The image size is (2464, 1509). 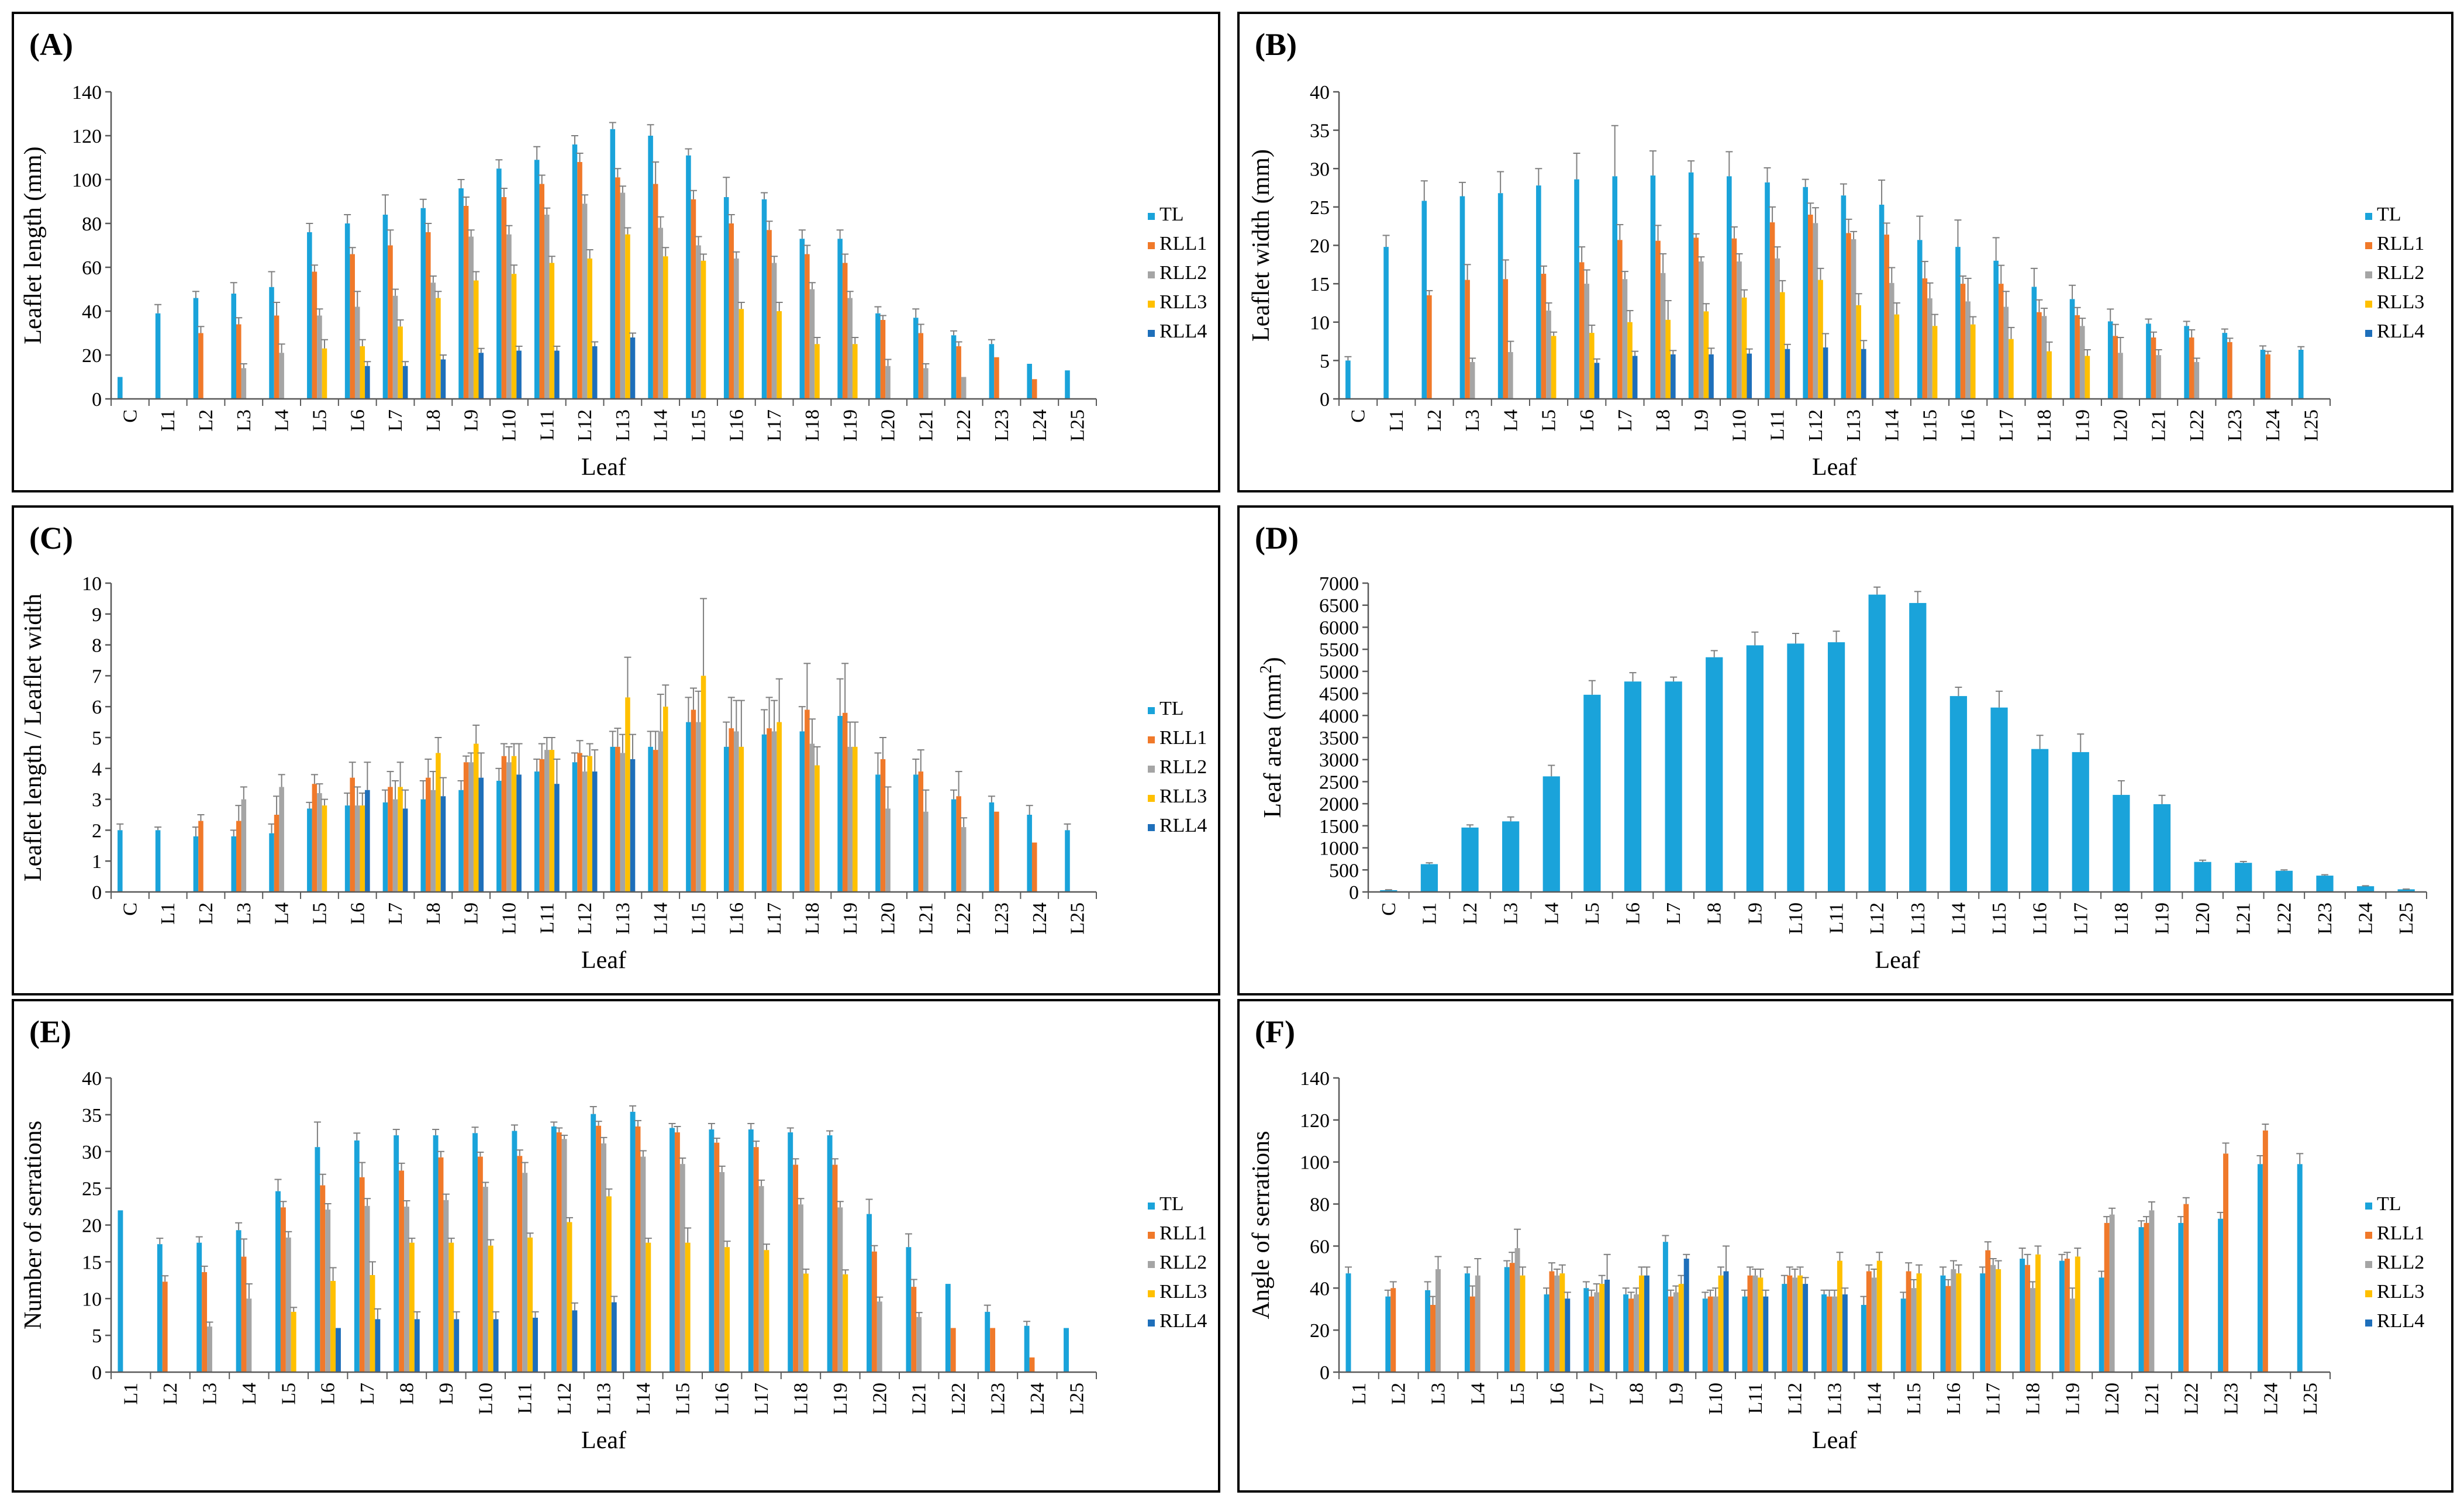 What do you see at coordinates (92, 268) in the screenshot?
I see `y-tick-label: 60` at bounding box center [92, 268].